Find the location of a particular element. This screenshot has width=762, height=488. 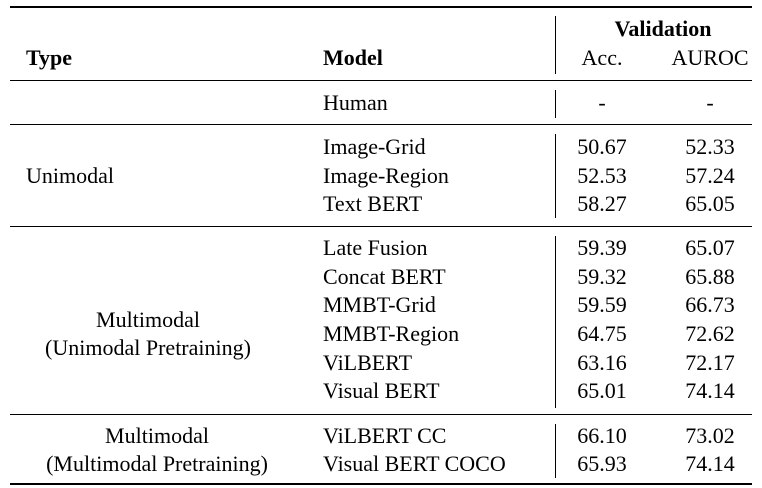

acc-cell: 65.93 is located at coordinates (602, 463).